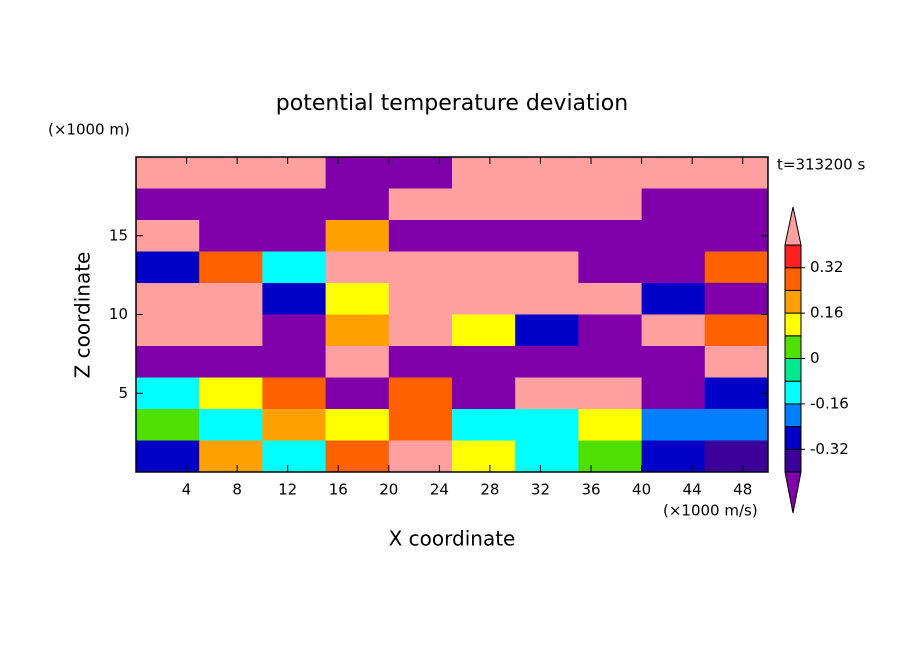  What do you see at coordinates (452, 539) in the screenshot?
I see `x-axis-title: X coordinate` at bounding box center [452, 539].